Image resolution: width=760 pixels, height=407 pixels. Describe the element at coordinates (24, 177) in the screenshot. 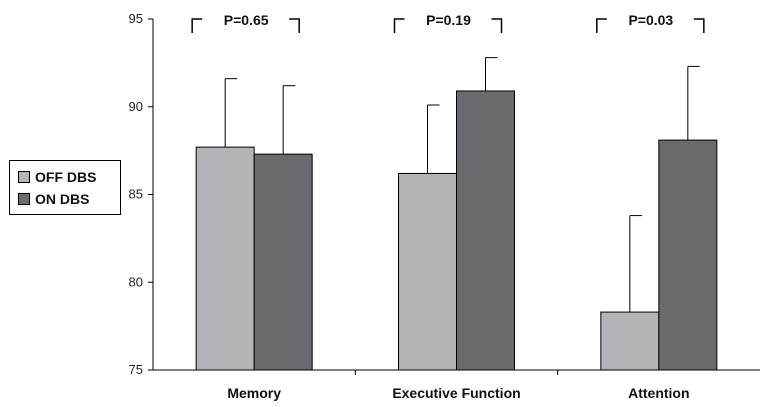

I see `legend-swatch-off-dbs` at that location.